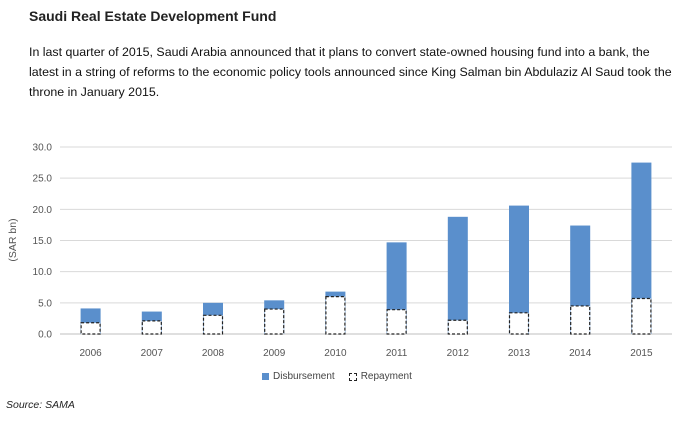  I want to click on legend-swatch-disbursement, so click(265, 376).